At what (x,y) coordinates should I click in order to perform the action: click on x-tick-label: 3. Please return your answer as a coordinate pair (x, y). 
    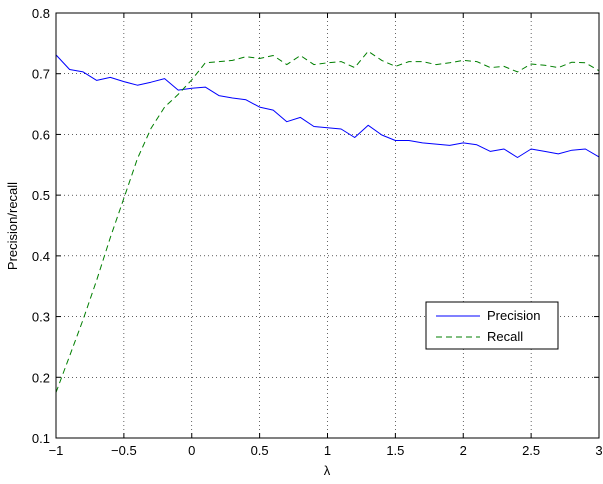
    Looking at the image, I should click on (598, 450).